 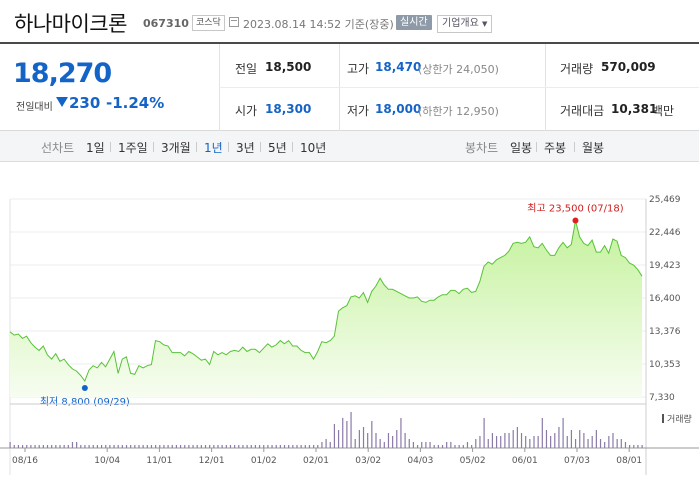 I want to click on period-1d: 1일, so click(x=95, y=148).